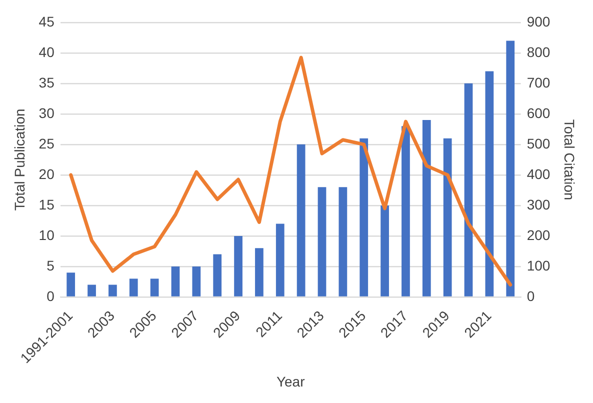  What do you see at coordinates (538, 52) in the screenshot?
I see `y2-tick-label: 800` at bounding box center [538, 52].